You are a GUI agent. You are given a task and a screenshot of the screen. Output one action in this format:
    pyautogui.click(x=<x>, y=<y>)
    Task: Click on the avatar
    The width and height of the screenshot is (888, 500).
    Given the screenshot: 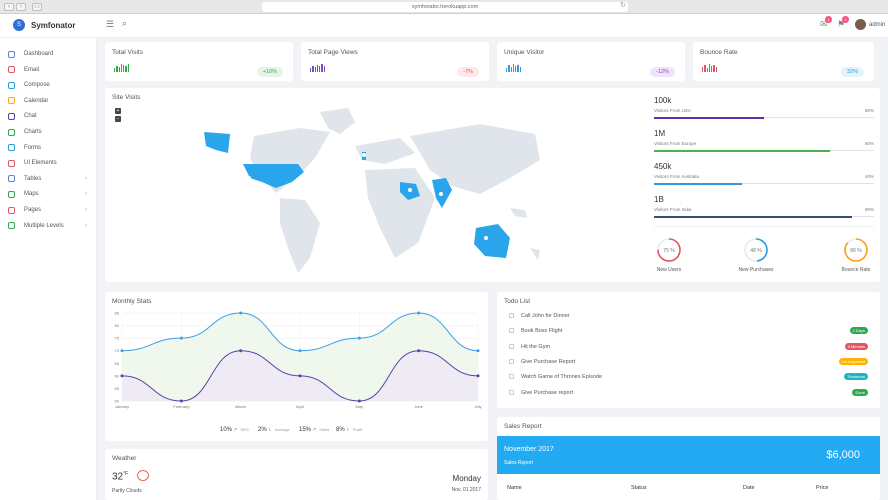 What is the action you would take?
    pyautogui.click(x=860, y=24)
    